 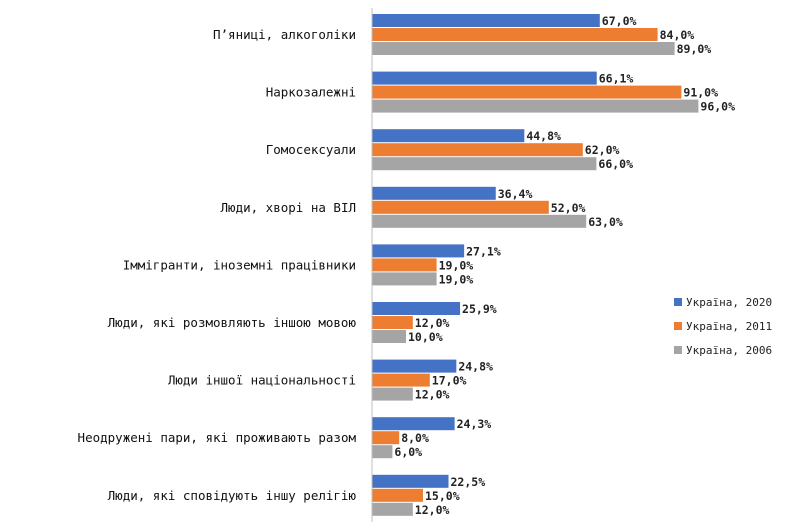 What do you see at coordinates (232, 322) in the screenshot?
I see `category-label: Люди, які розмовляють іншою мовою` at bounding box center [232, 322].